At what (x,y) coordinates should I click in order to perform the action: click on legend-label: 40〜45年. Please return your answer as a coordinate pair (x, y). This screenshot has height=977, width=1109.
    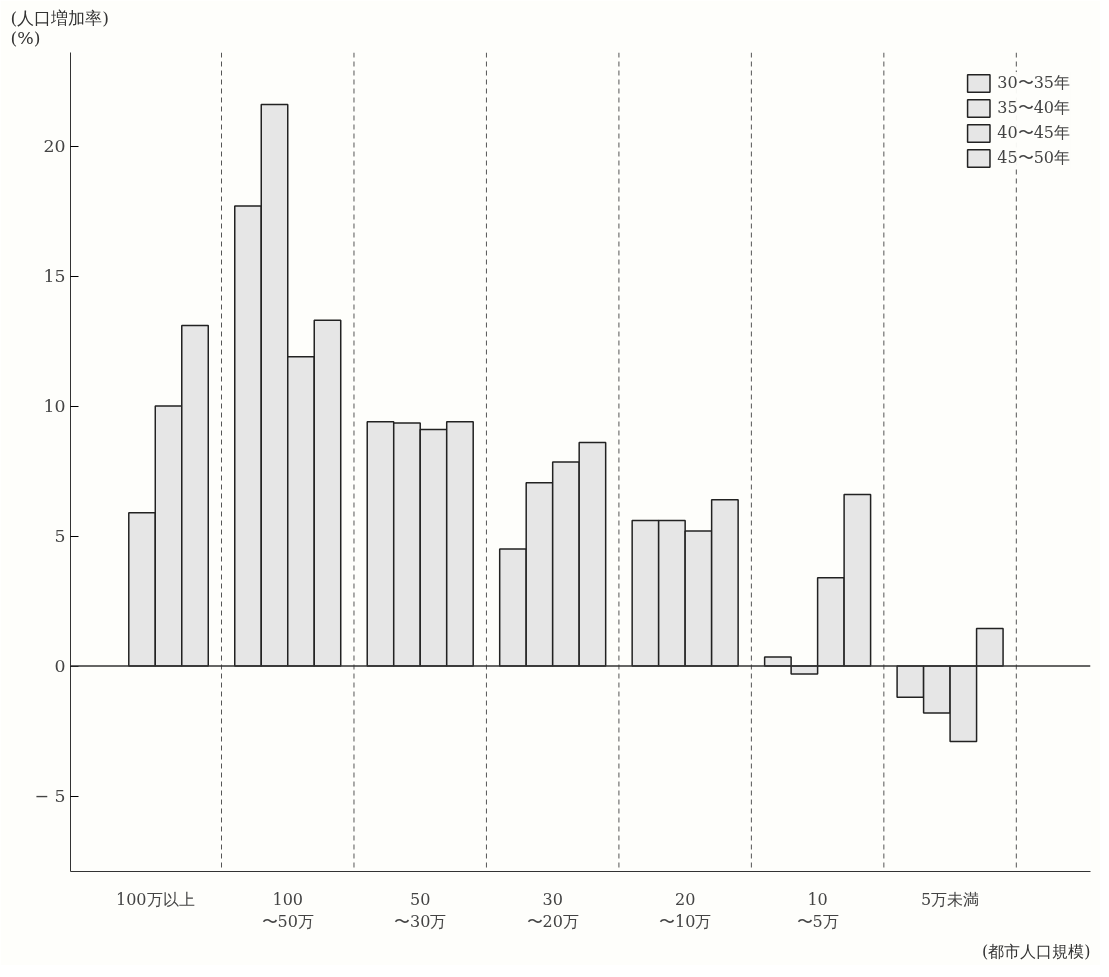
    Looking at the image, I should click on (1033, 133).